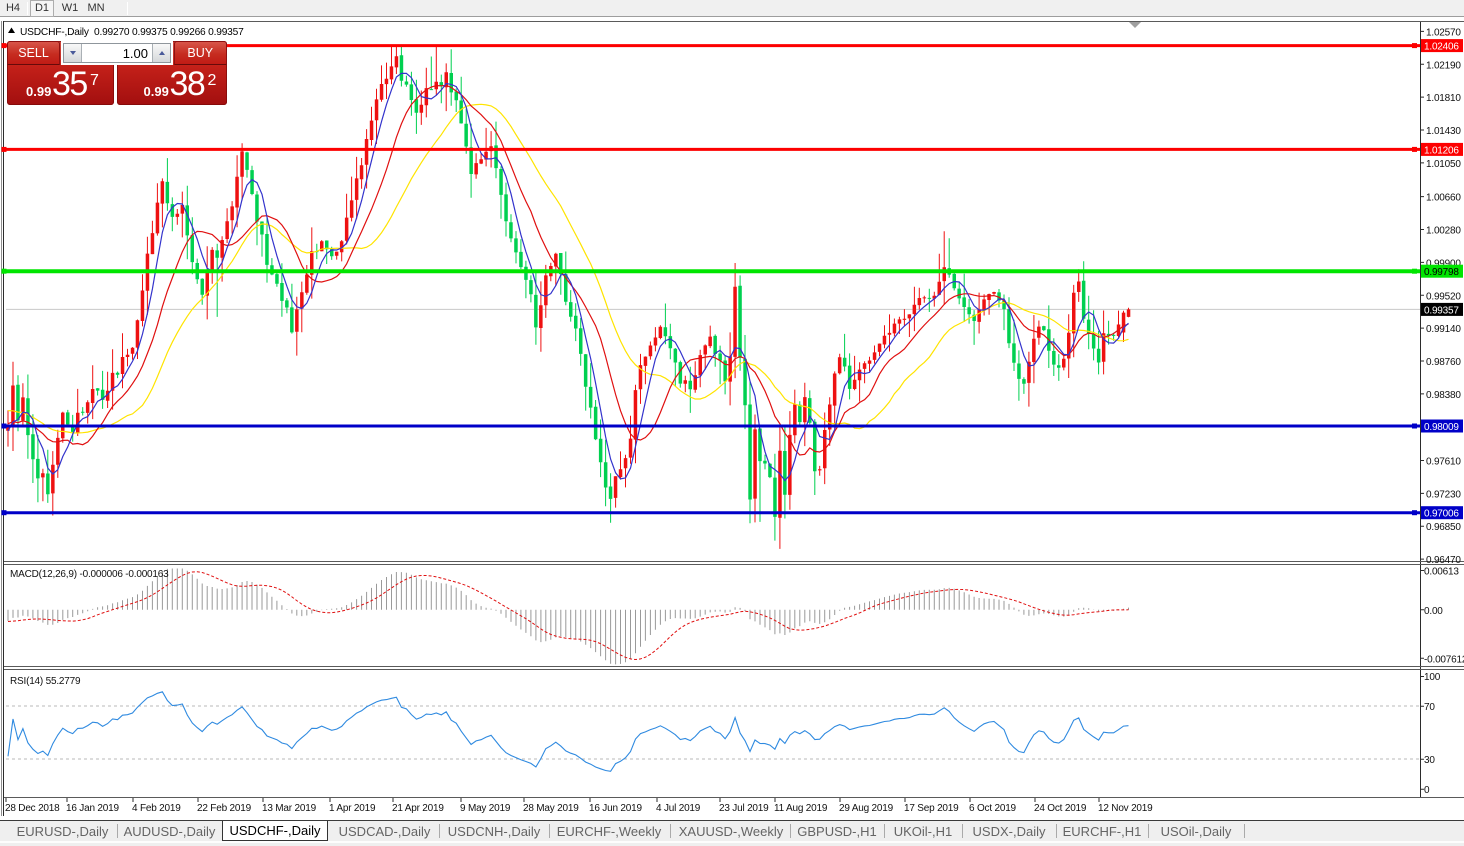 The height and width of the screenshot is (846, 1464). What do you see at coordinates (1443, 231) in the screenshot?
I see `svg-text: 1.00280` at bounding box center [1443, 231].